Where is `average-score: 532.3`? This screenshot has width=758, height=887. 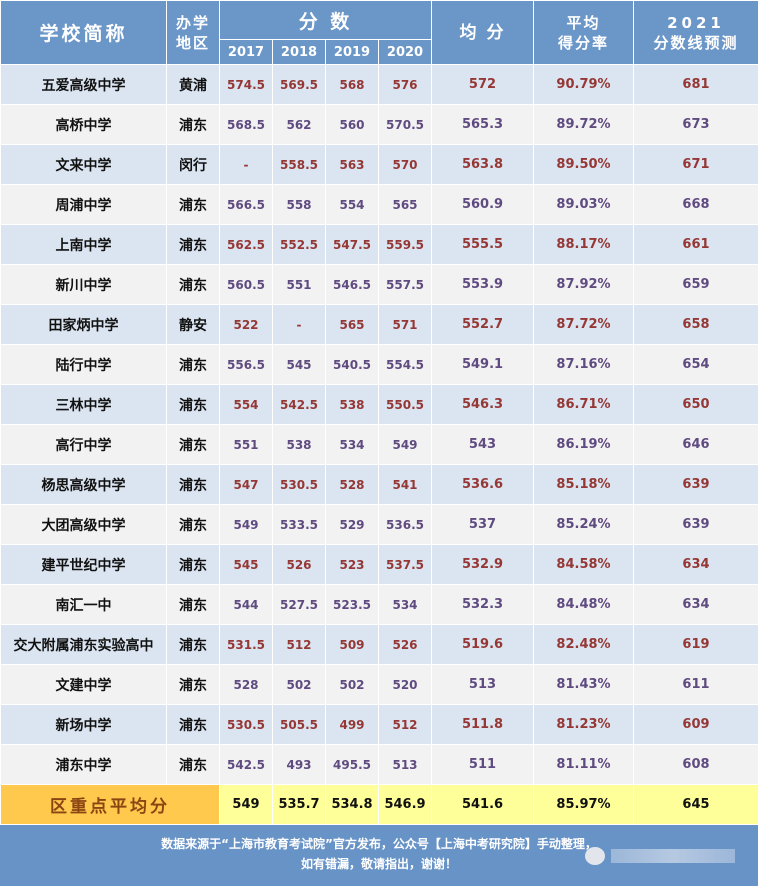 average-score: 532.3 is located at coordinates (482, 604).